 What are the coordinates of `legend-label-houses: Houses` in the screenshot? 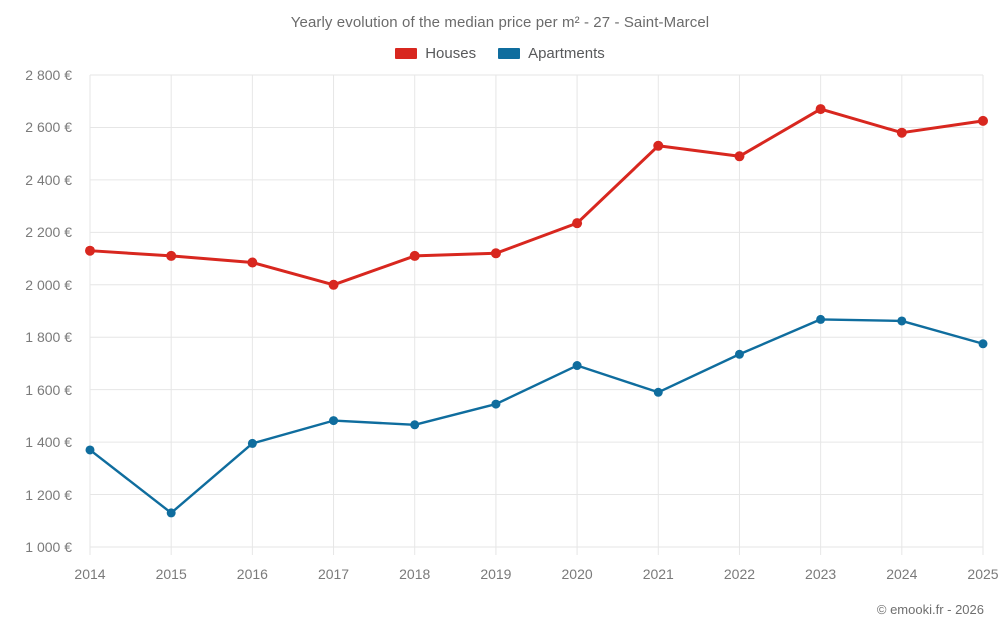 It's located at (451, 53).